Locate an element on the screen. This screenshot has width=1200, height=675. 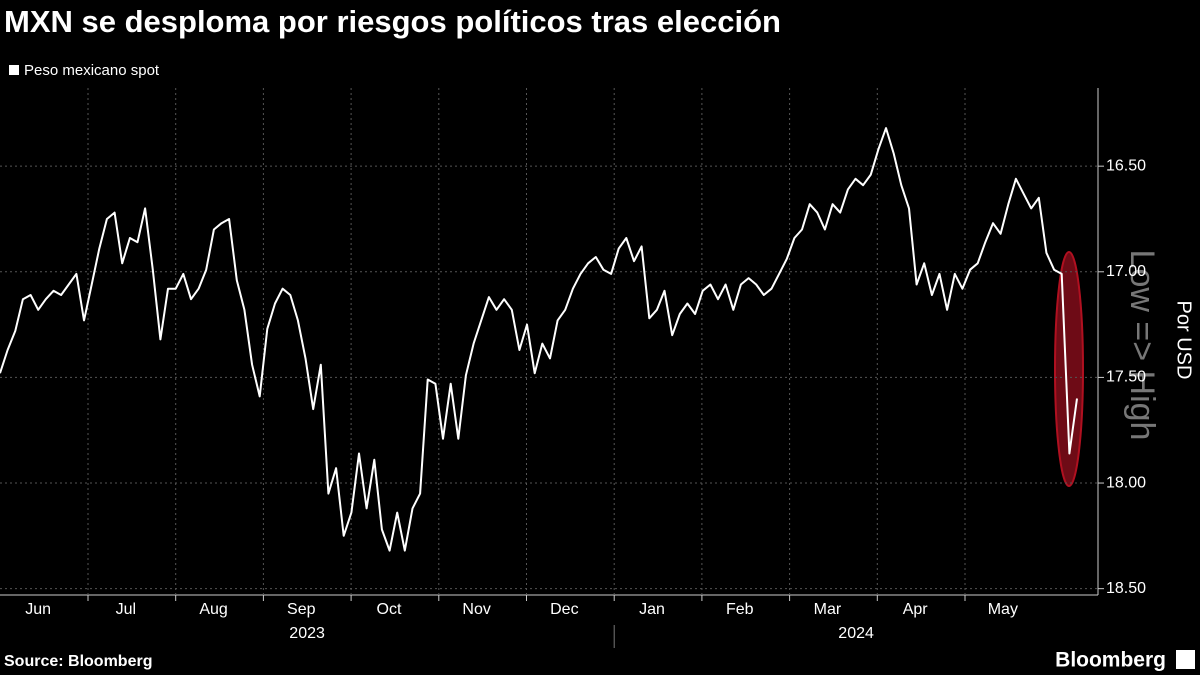
x-tick-label: Oct is located at coordinates (389, 609).